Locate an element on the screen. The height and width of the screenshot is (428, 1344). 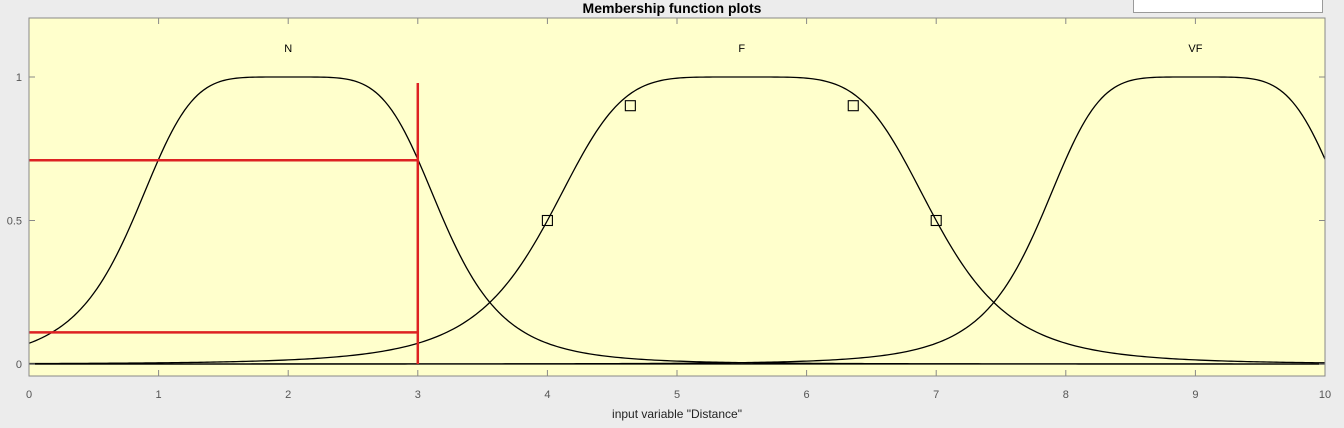
x-tick-label: 2 is located at coordinates (288, 395).